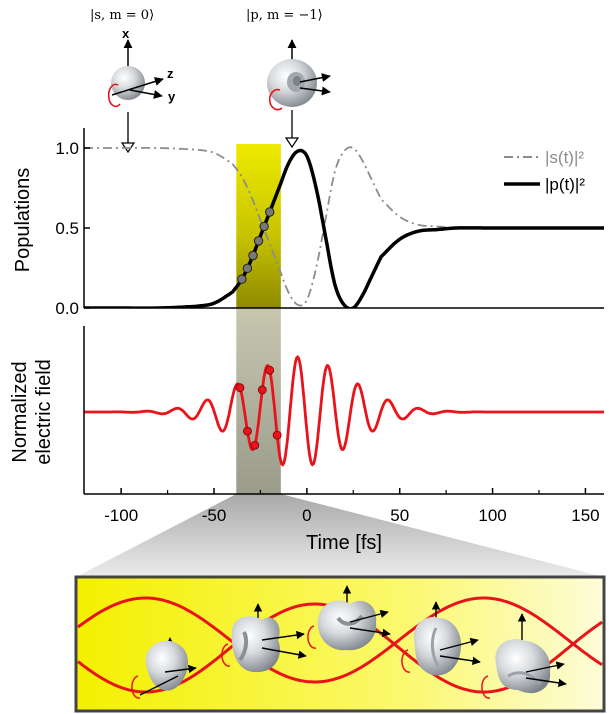 This screenshot has height=714, width=611. What do you see at coordinates (344, 410) in the screenshot?
I see `electric-field-line` at bounding box center [344, 410].